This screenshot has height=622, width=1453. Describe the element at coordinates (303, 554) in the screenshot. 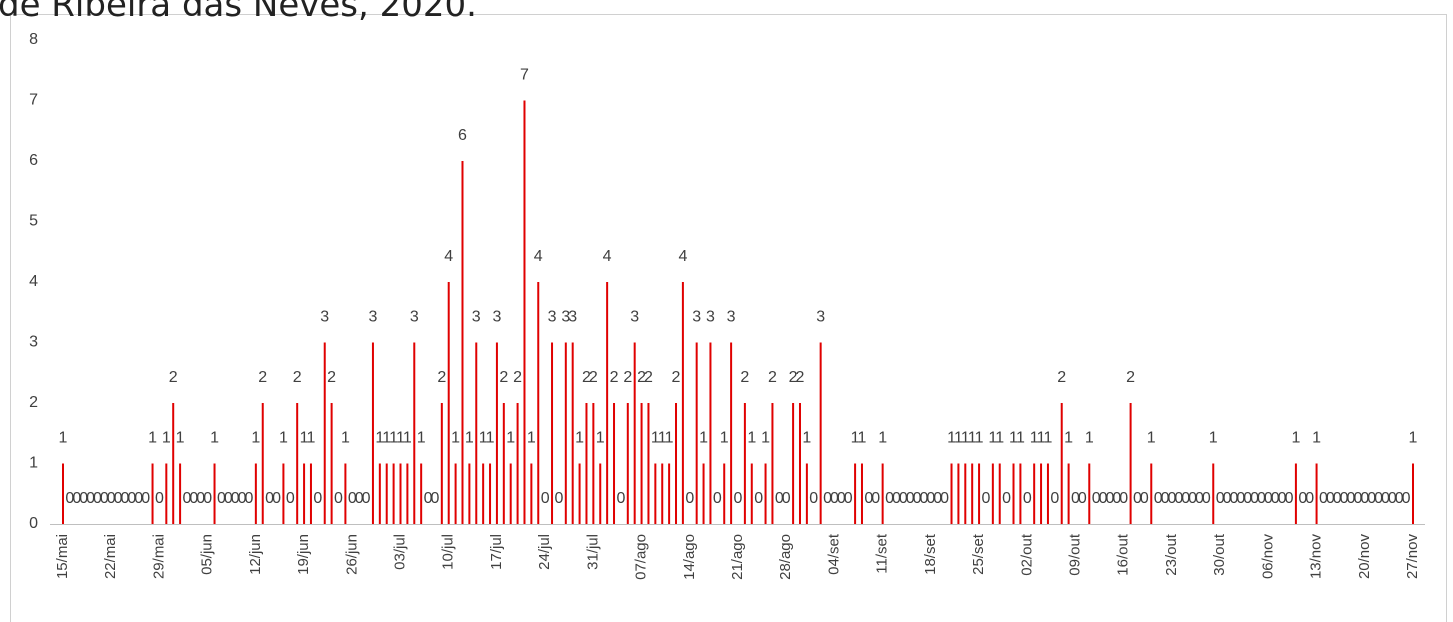

I see `x-tick-label: 19/jun` at that location.